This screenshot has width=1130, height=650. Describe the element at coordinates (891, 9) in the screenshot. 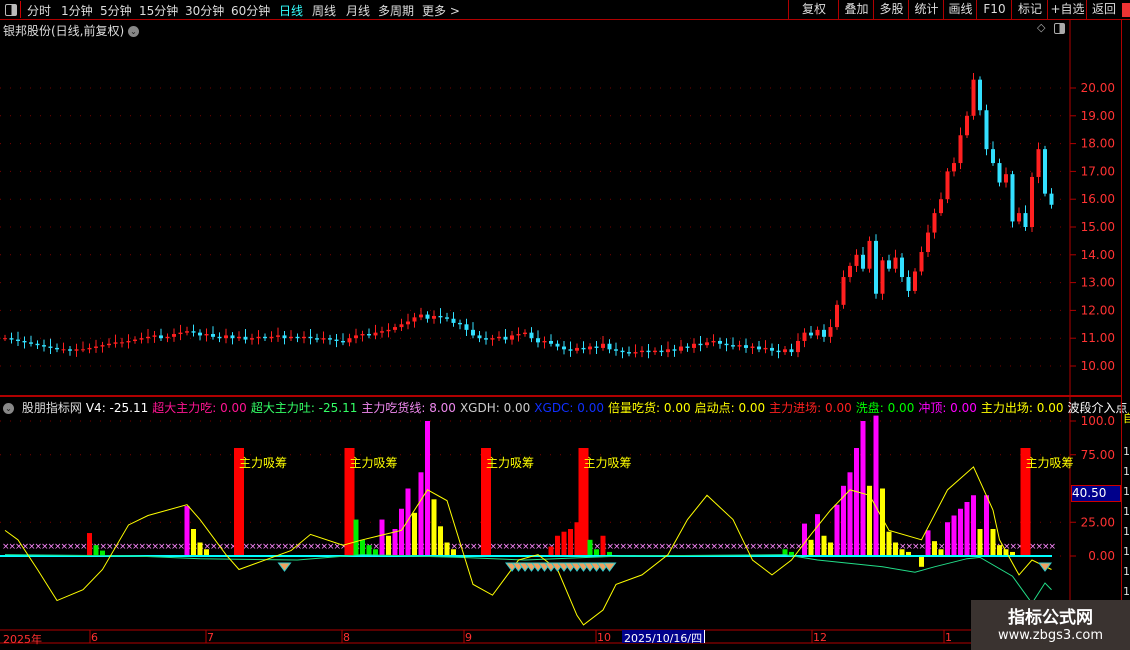

I see `toolbar-button-2: 多股` at that location.